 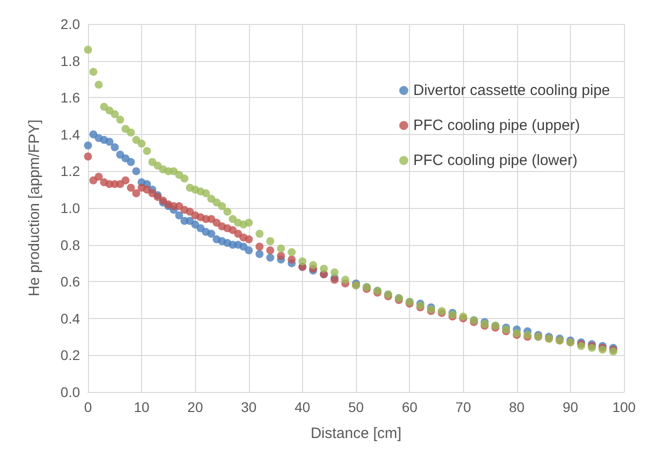 What do you see at coordinates (511, 90) in the screenshot?
I see `legend-label: Divertor cassette cooling pipe` at bounding box center [511, 90].